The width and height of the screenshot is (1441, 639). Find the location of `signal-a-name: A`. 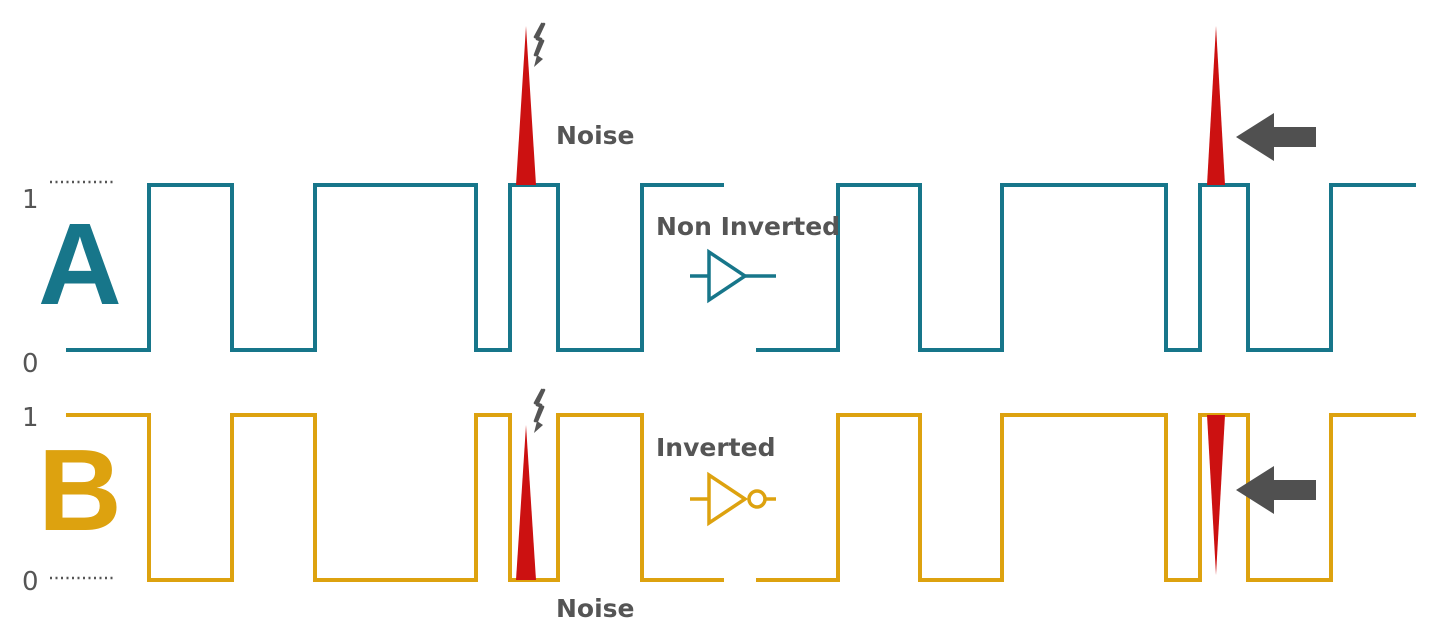

signal-a-name: A is located at coordinates (80, 264).